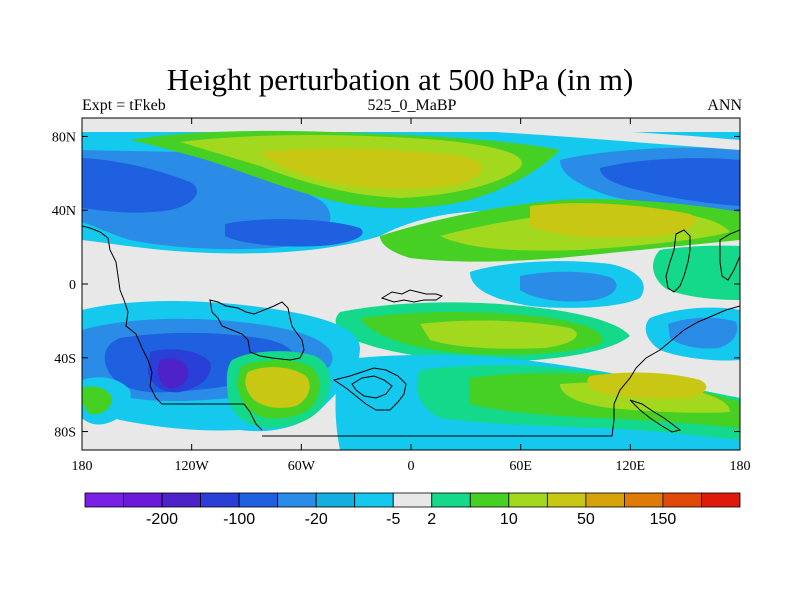 This screenshot has height=600, width=800. Describe the element at coordinates (162, 519) in the screenshot. I see `colorbar-label: -200` at that location.